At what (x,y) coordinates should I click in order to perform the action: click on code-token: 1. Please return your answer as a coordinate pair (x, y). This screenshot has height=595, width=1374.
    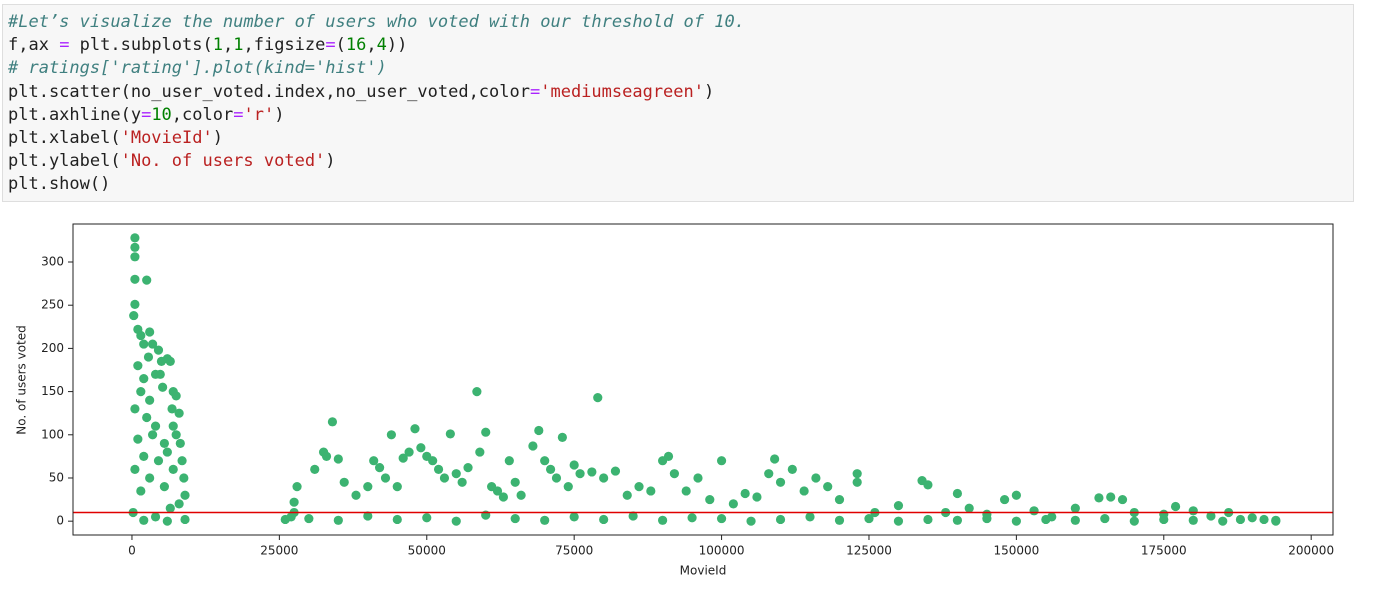
    Looking at the image, I should click on (217, 45).